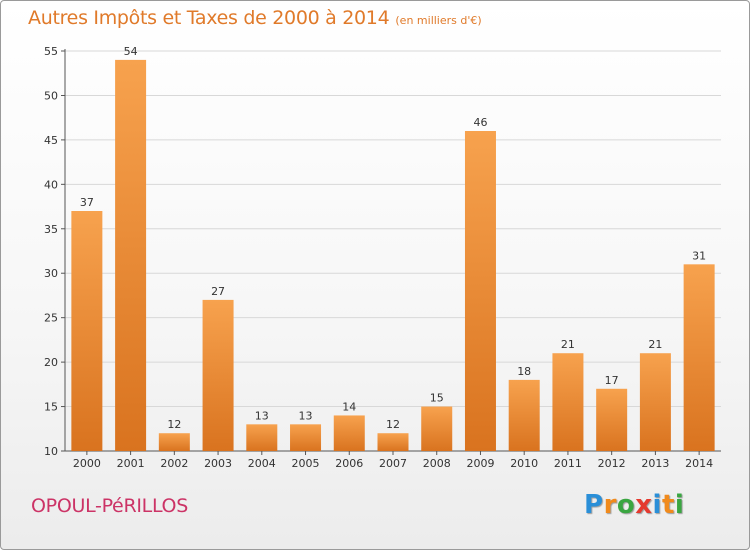 The image size is (750, 550). Describe the element at coordinates (349, 433) in the screenshot. I see `bar-2006` at that location.